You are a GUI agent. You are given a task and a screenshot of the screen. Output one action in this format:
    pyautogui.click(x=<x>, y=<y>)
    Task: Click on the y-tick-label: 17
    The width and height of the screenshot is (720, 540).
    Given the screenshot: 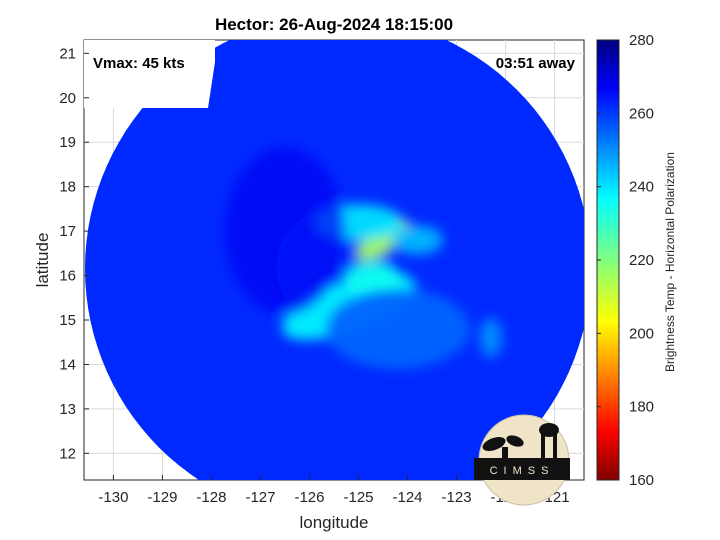 What is the action you would take?
    pyautogui.click(x=67, y=231)
    